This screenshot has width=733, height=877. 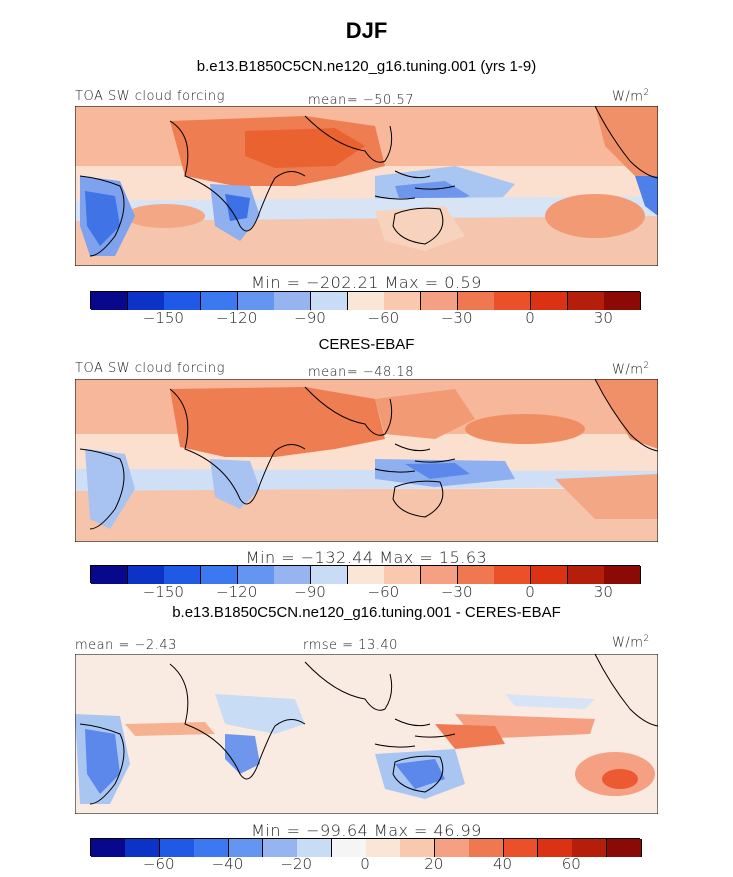 I want to click on panel1-minmax: Min = −202.21 Max = 0.59, so click(x=366, y=282).